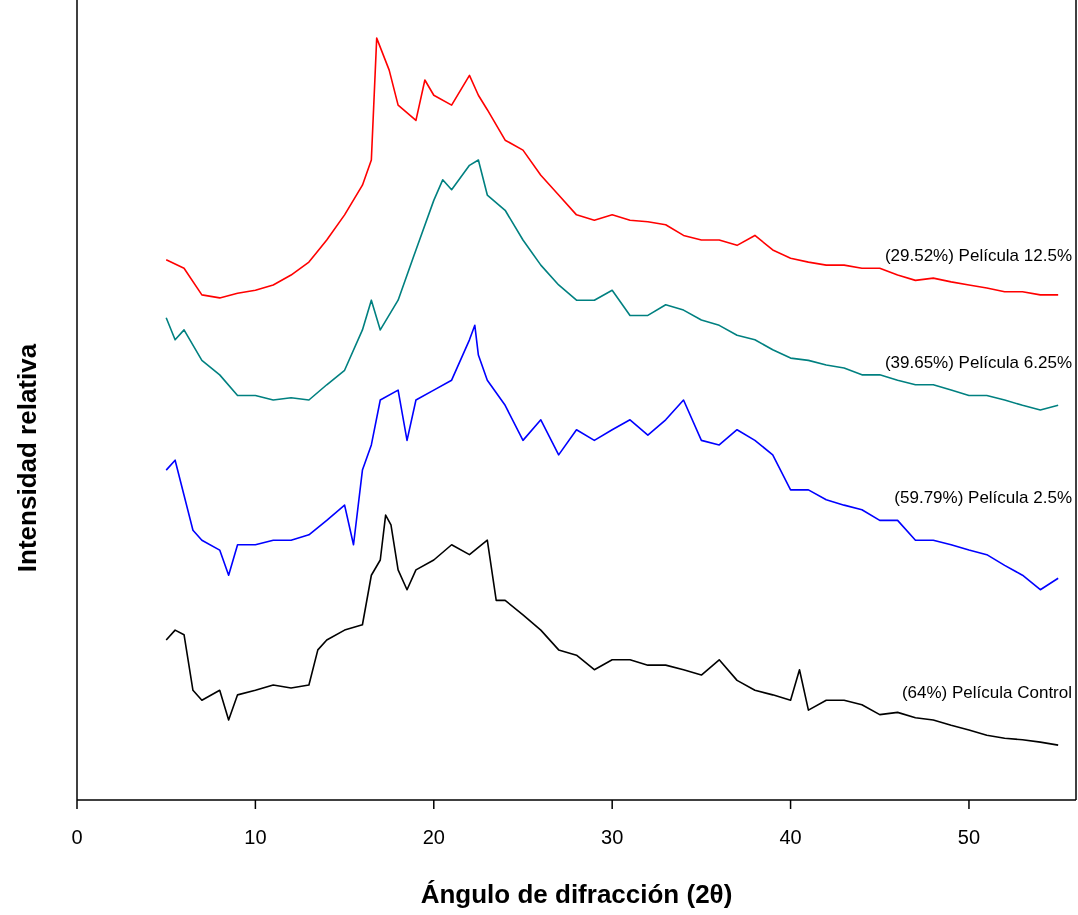 This screenshot has width=1078, height=915. Describe the element at coordinates (978, 256) in the screenshot. I see `series-label: (29.52%) Película 12.5%` at that location.